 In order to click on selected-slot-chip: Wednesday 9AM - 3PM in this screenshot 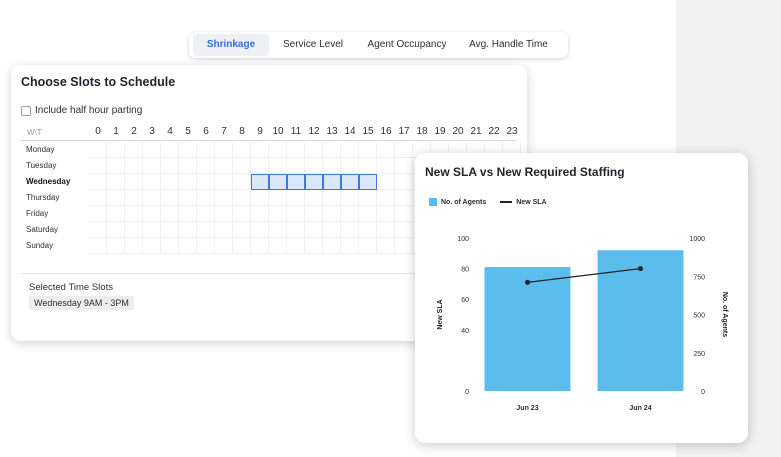, I will do `click(81, 303)`.